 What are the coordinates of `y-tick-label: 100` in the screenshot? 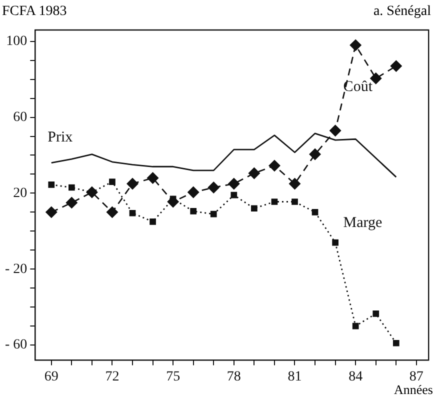 It's located at (17, 42).